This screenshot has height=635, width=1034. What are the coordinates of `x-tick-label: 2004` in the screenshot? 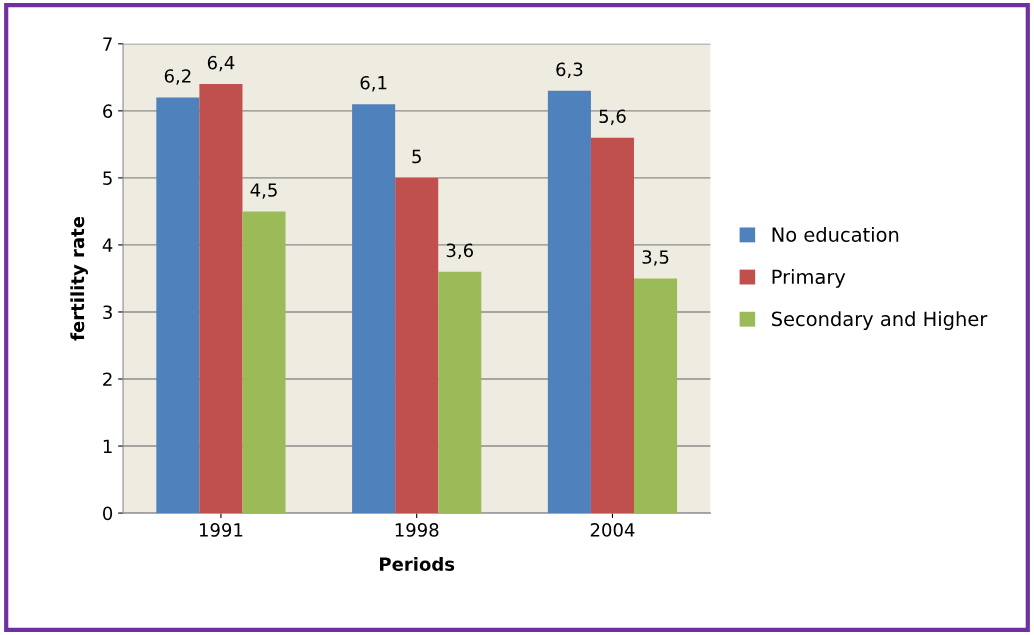 It's located at (612, 530).